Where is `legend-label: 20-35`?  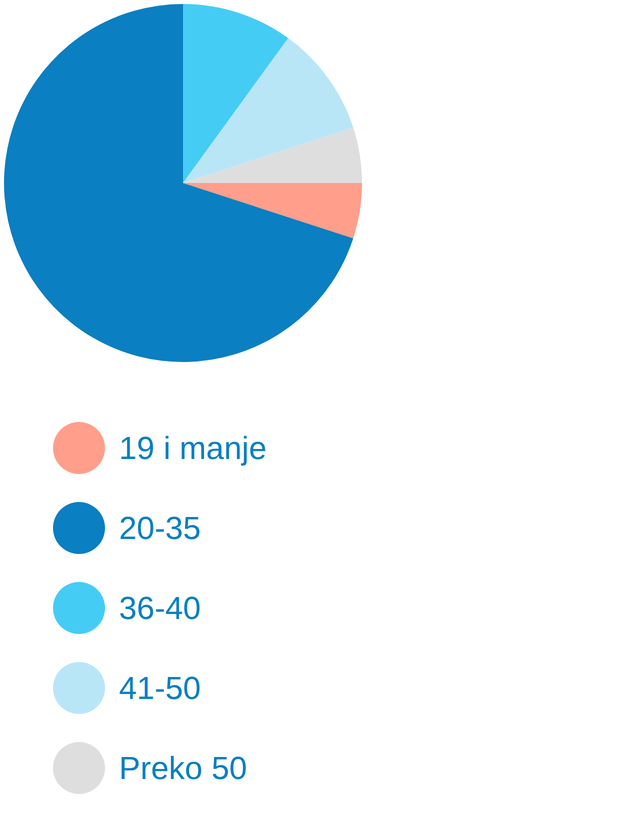 legend-label: 20-35 is located at coordinates (160, 528).